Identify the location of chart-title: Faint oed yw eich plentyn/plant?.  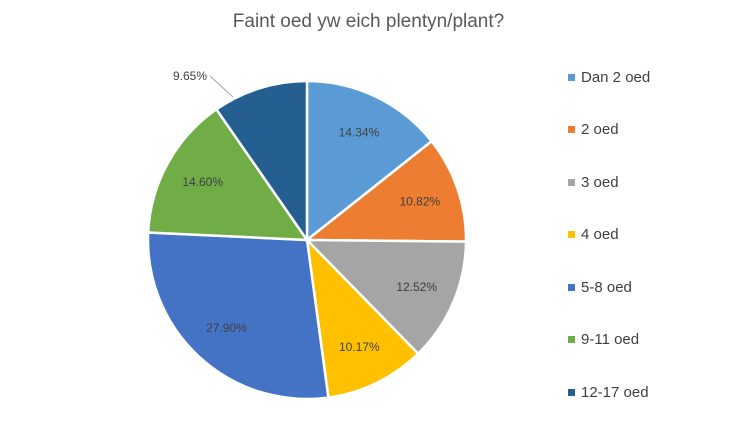
(368, 21).